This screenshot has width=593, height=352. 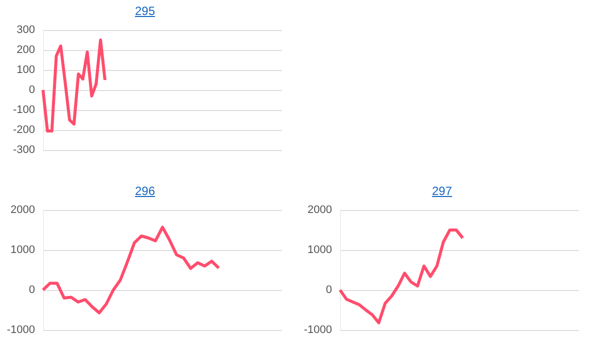 What do you see at coordinates (25, 50) in the screenshot?
I see `y-tick-label: 200` at bounding box center [25, 50].